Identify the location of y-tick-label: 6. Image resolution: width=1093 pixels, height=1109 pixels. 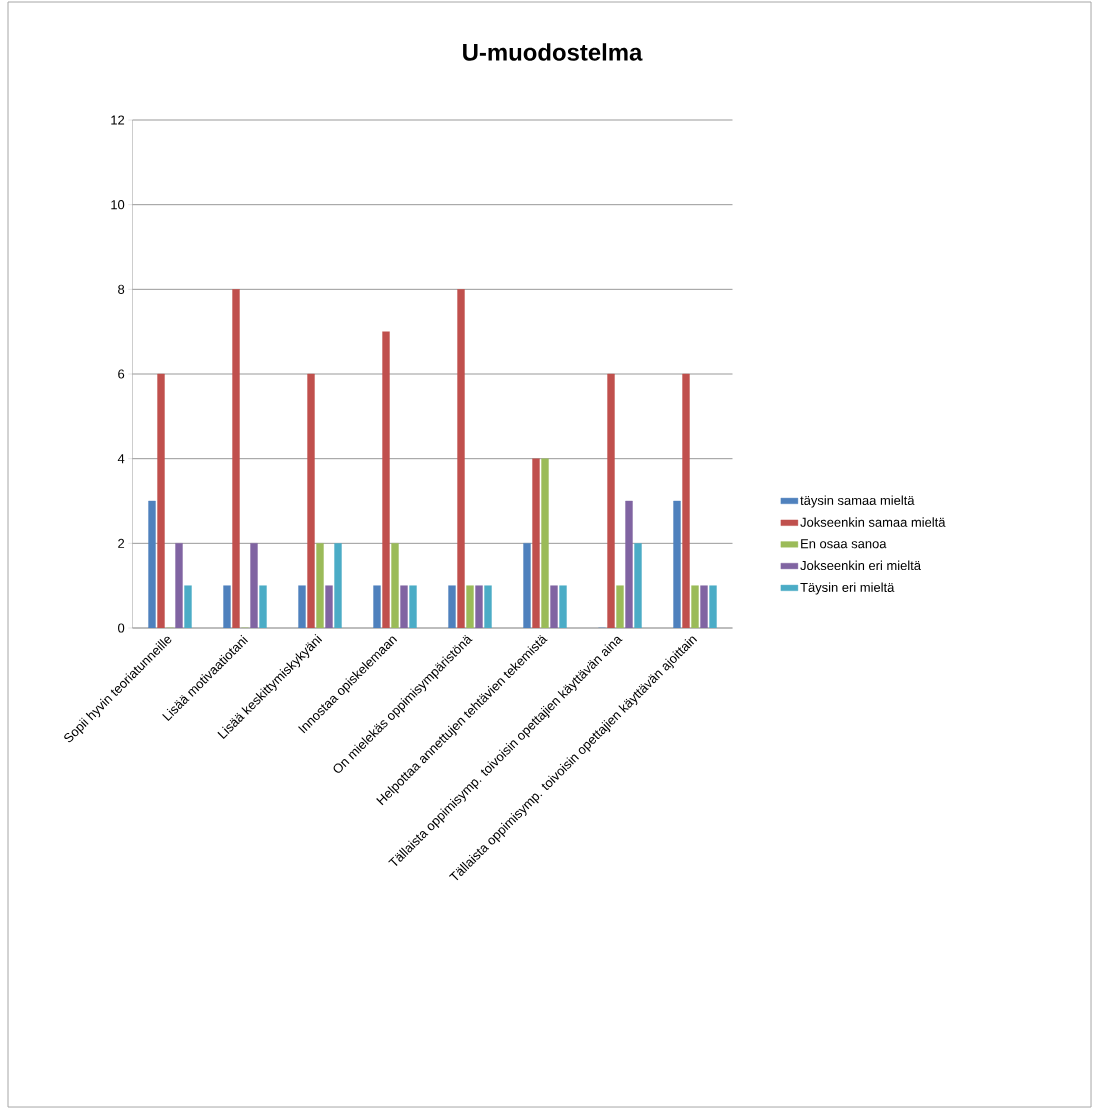
(121, 374).